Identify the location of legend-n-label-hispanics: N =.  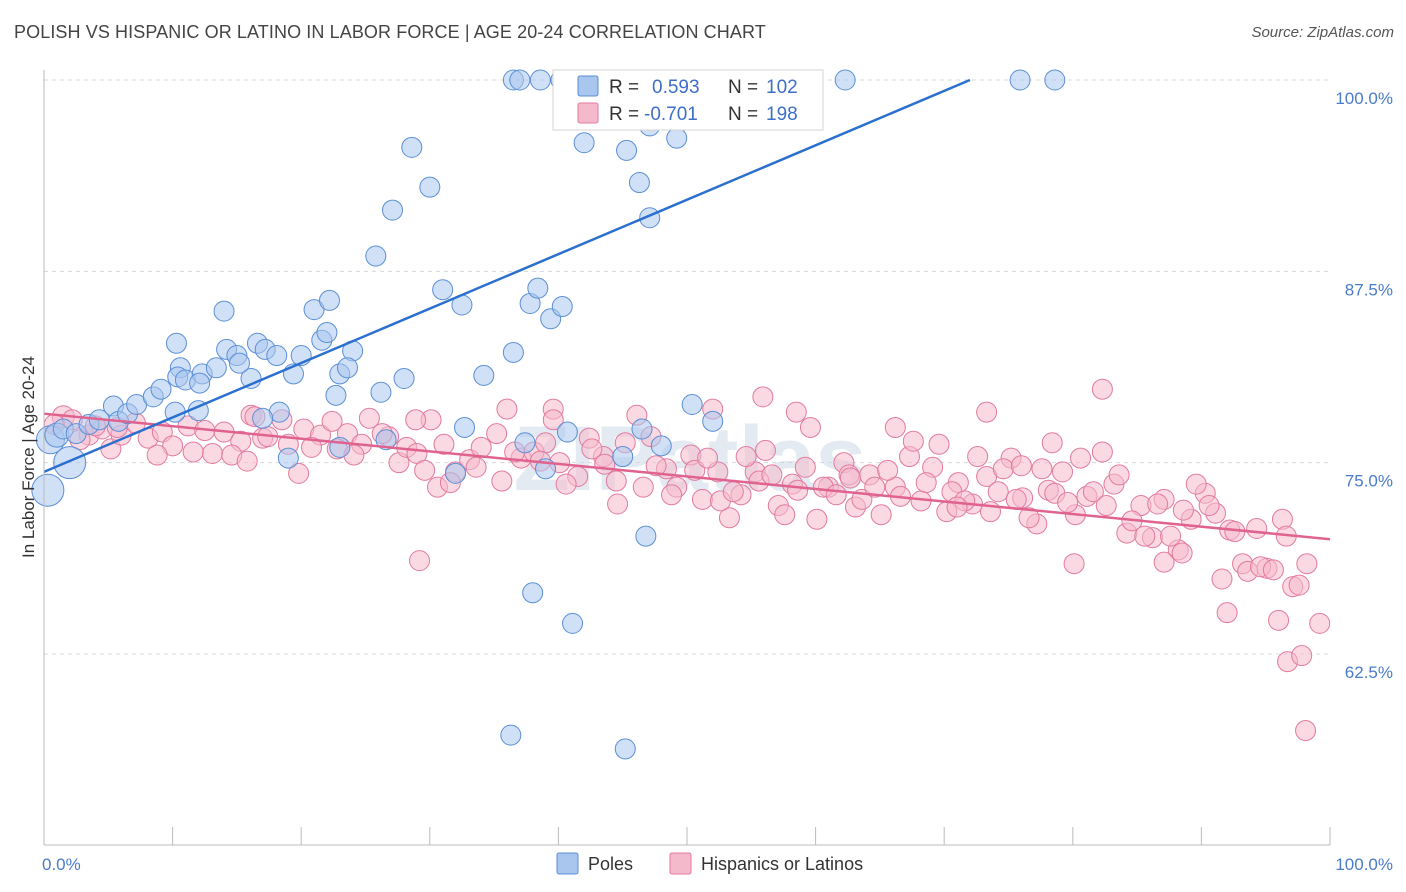
(743, 114).